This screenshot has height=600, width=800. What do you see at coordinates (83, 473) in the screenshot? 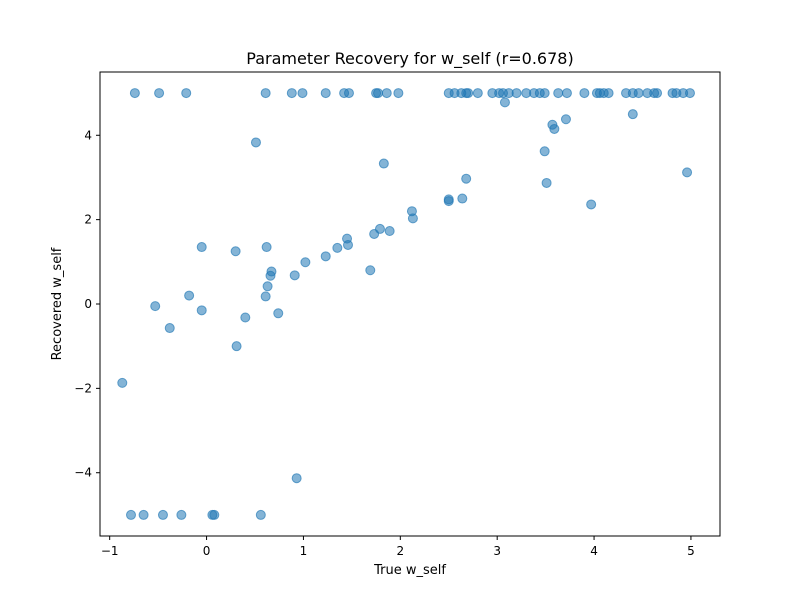
I see `y-tick-label: −4` at bounding box center [83, 473].